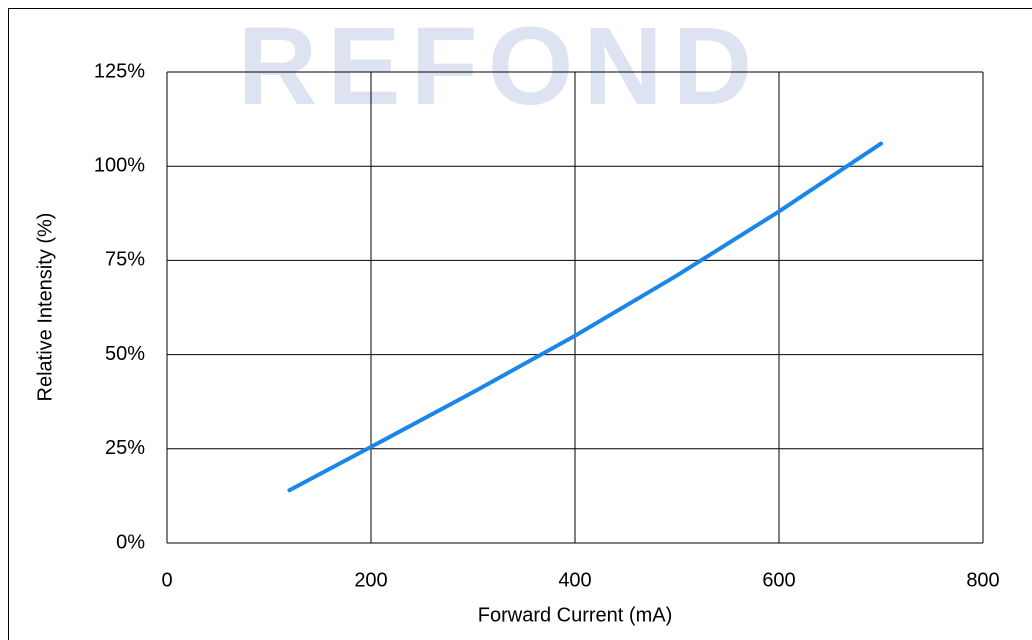 This screenshot has width=1032, height=640. I want to click on y-tick-label: 100%, so click(119, 165).